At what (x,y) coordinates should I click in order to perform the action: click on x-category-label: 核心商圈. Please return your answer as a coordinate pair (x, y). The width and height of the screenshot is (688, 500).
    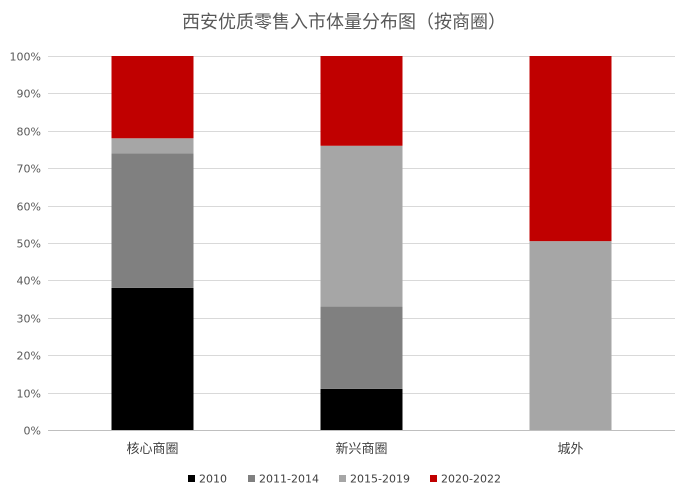
    Looking at the image, I should click on (152, 449).